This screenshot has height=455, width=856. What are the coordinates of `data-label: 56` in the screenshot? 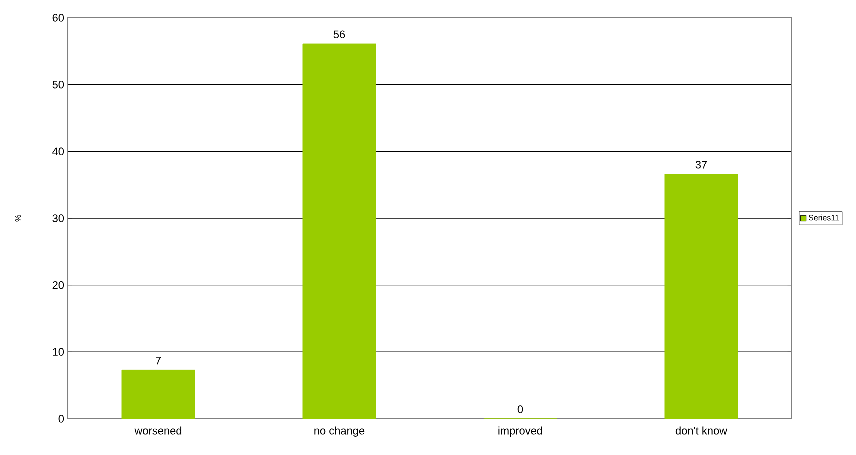 It's located at (340, 34).